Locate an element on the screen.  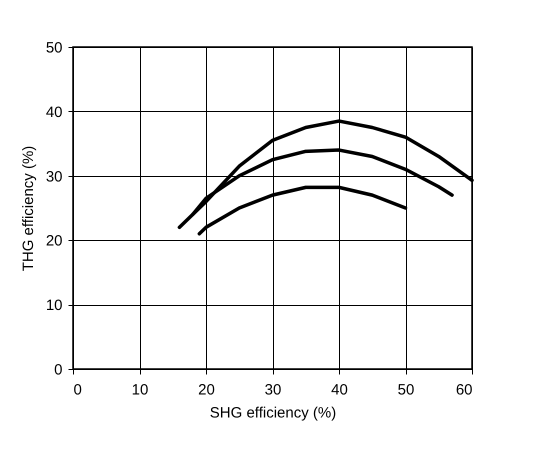
x-tick-label: 50 is located at coordinates (406, 390).